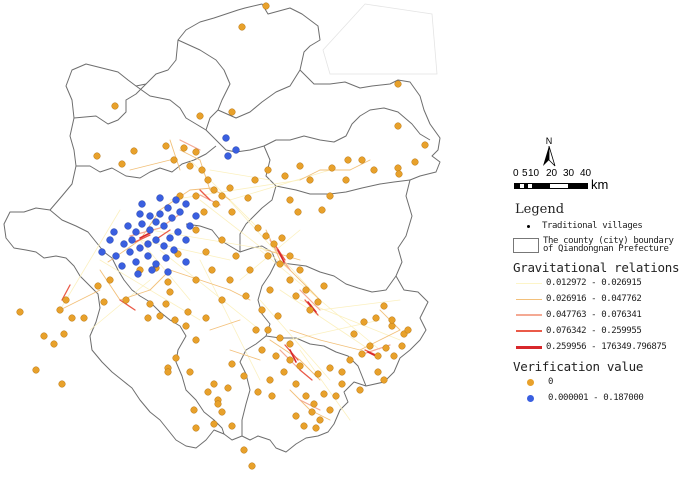 This screenshot has height=482, width=685. I want to click on verification-title: Verification value, so click(578, 366).